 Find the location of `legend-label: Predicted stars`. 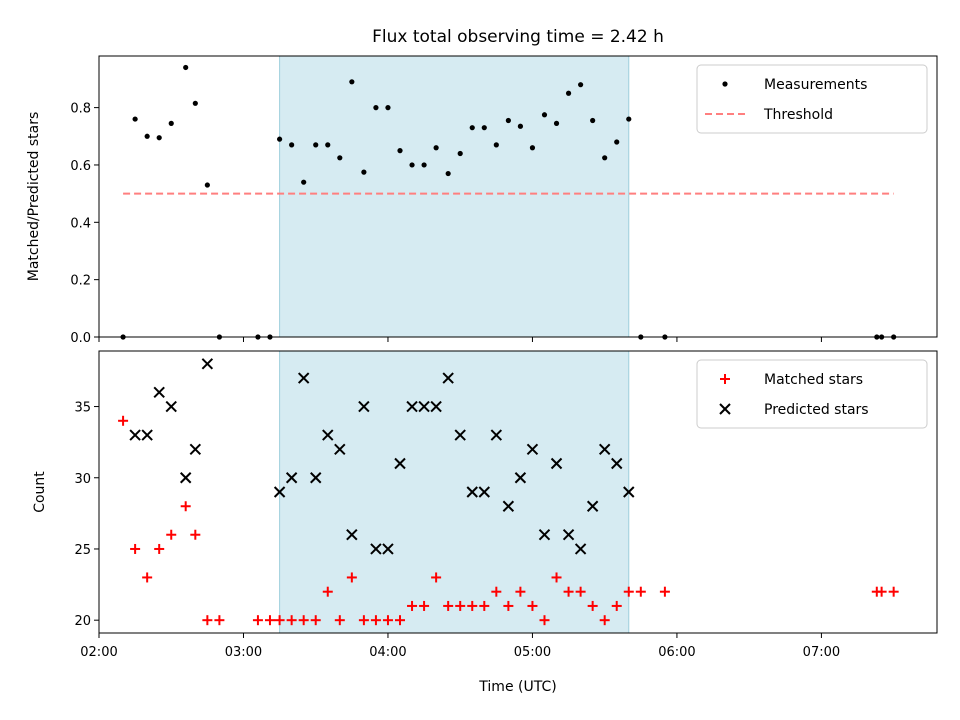

legend-label: Predicted stars is located at coordinates (816, 410).